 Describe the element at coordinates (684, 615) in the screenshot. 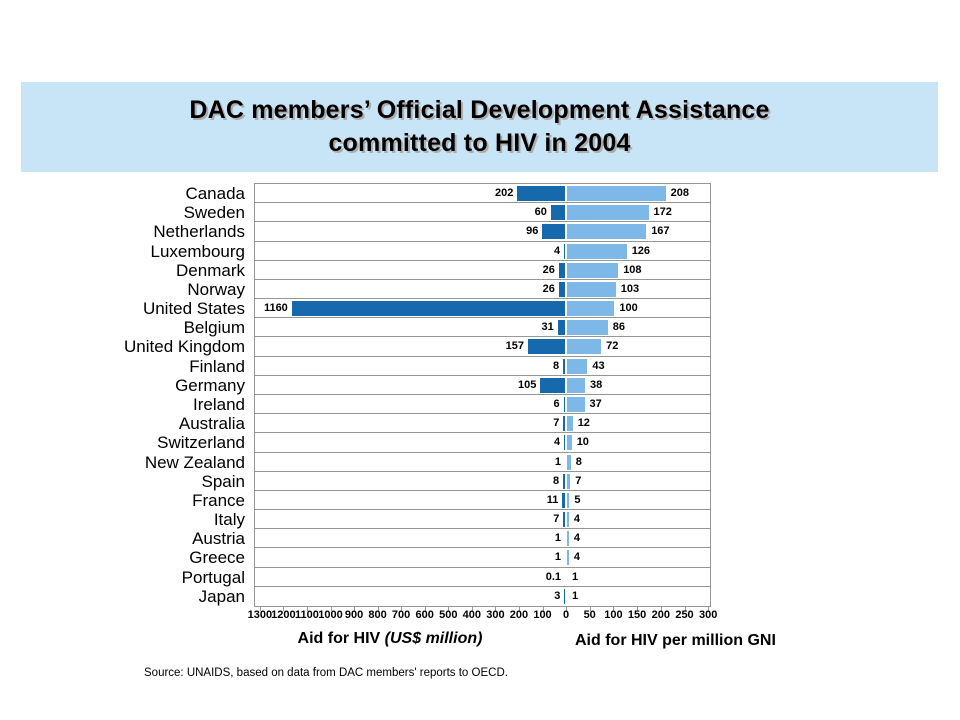

I see `axis-tick-label: 250` at that location.